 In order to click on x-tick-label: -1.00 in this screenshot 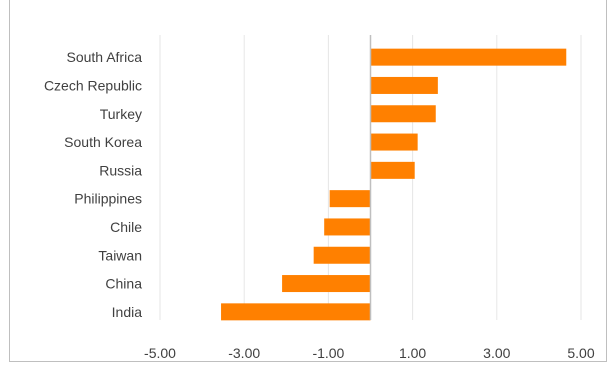, I will do `click(328, 353)`.